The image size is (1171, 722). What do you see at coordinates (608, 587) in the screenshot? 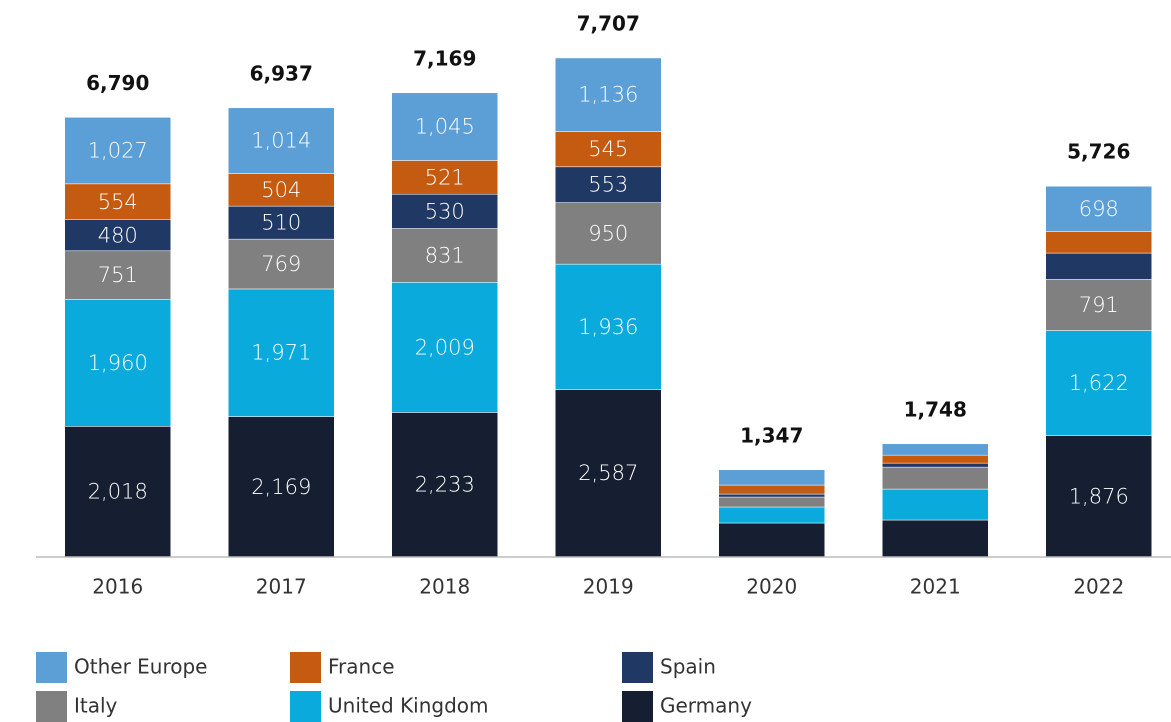
I see `x-tick-label: 2019` at bounding box center [608, 587].